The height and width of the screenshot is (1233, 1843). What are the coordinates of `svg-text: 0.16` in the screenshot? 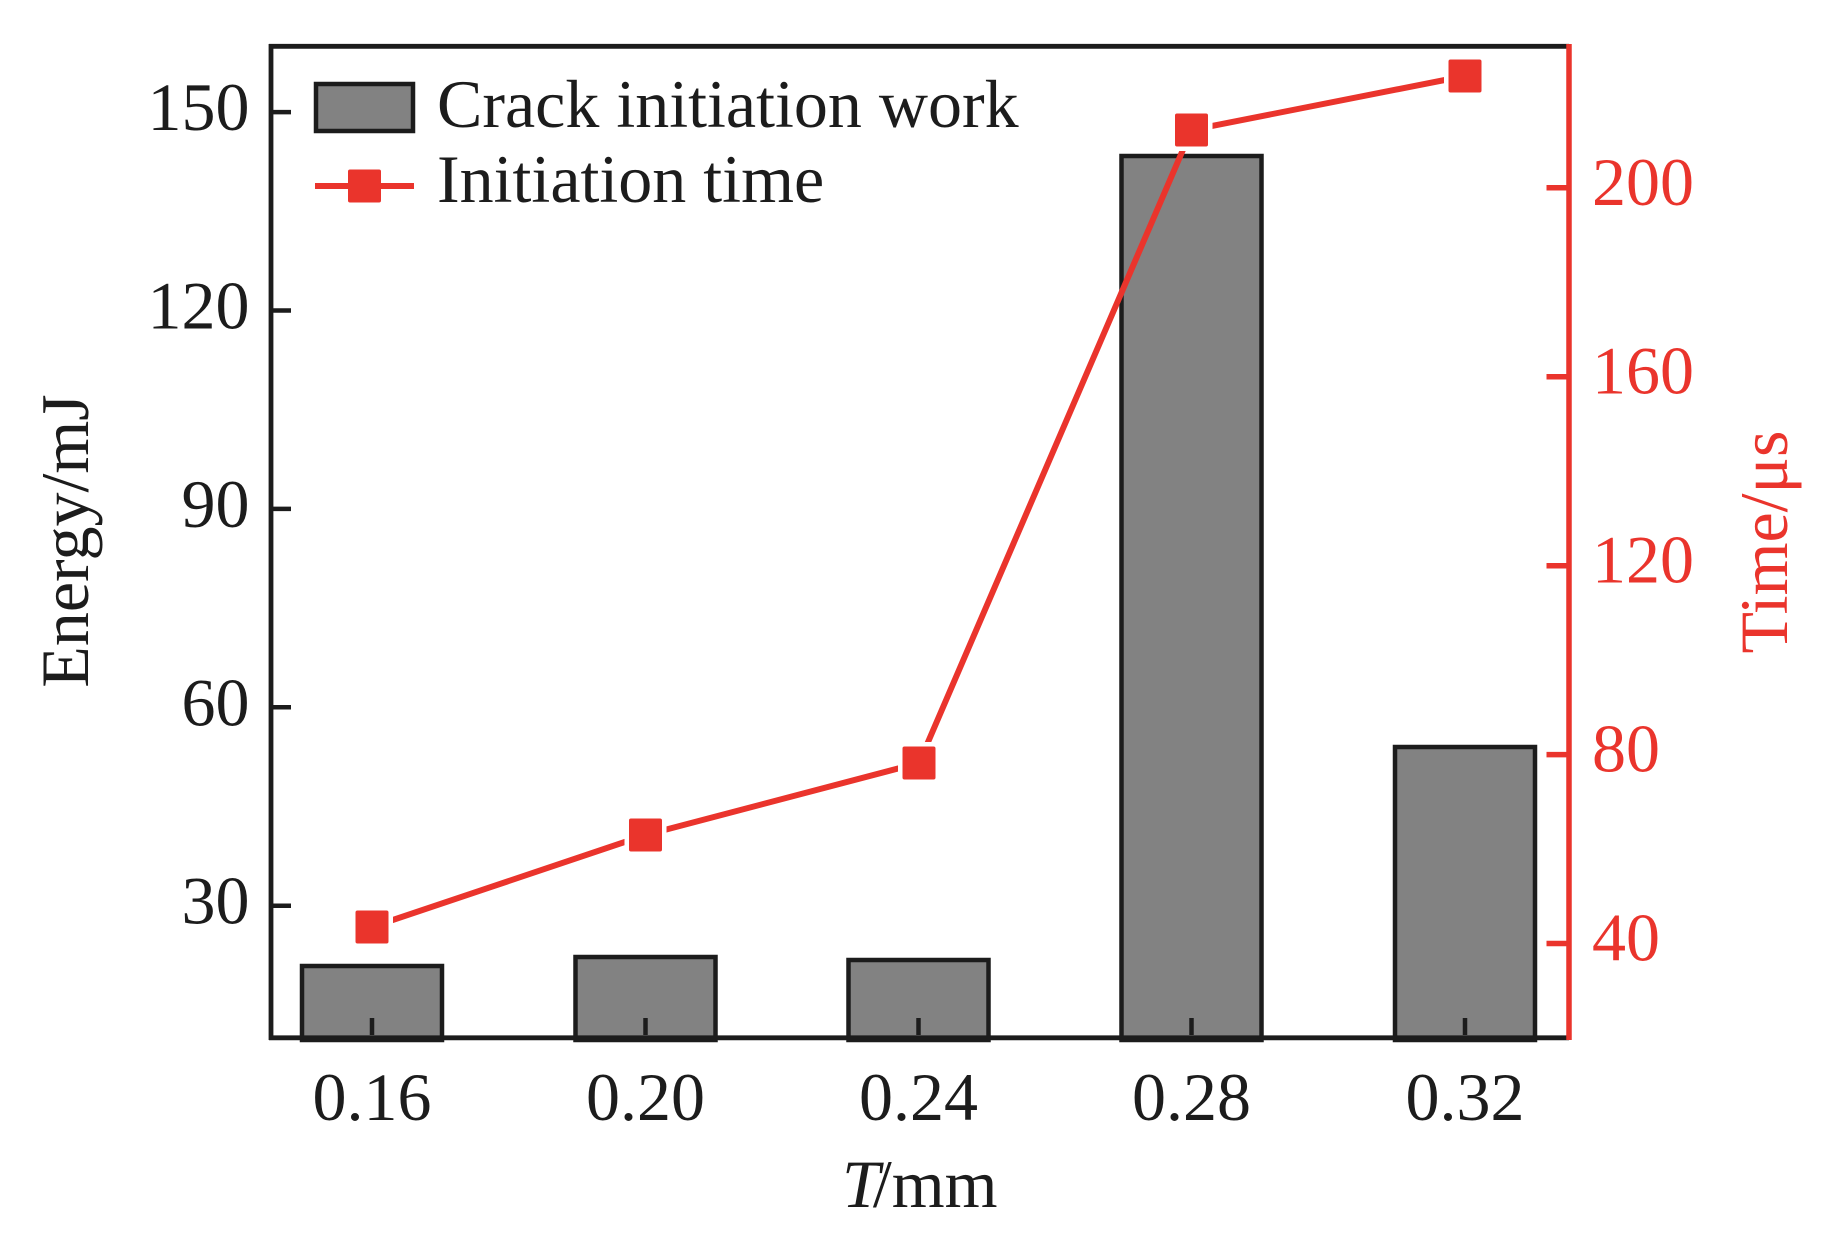 It's located at (372, 1097).